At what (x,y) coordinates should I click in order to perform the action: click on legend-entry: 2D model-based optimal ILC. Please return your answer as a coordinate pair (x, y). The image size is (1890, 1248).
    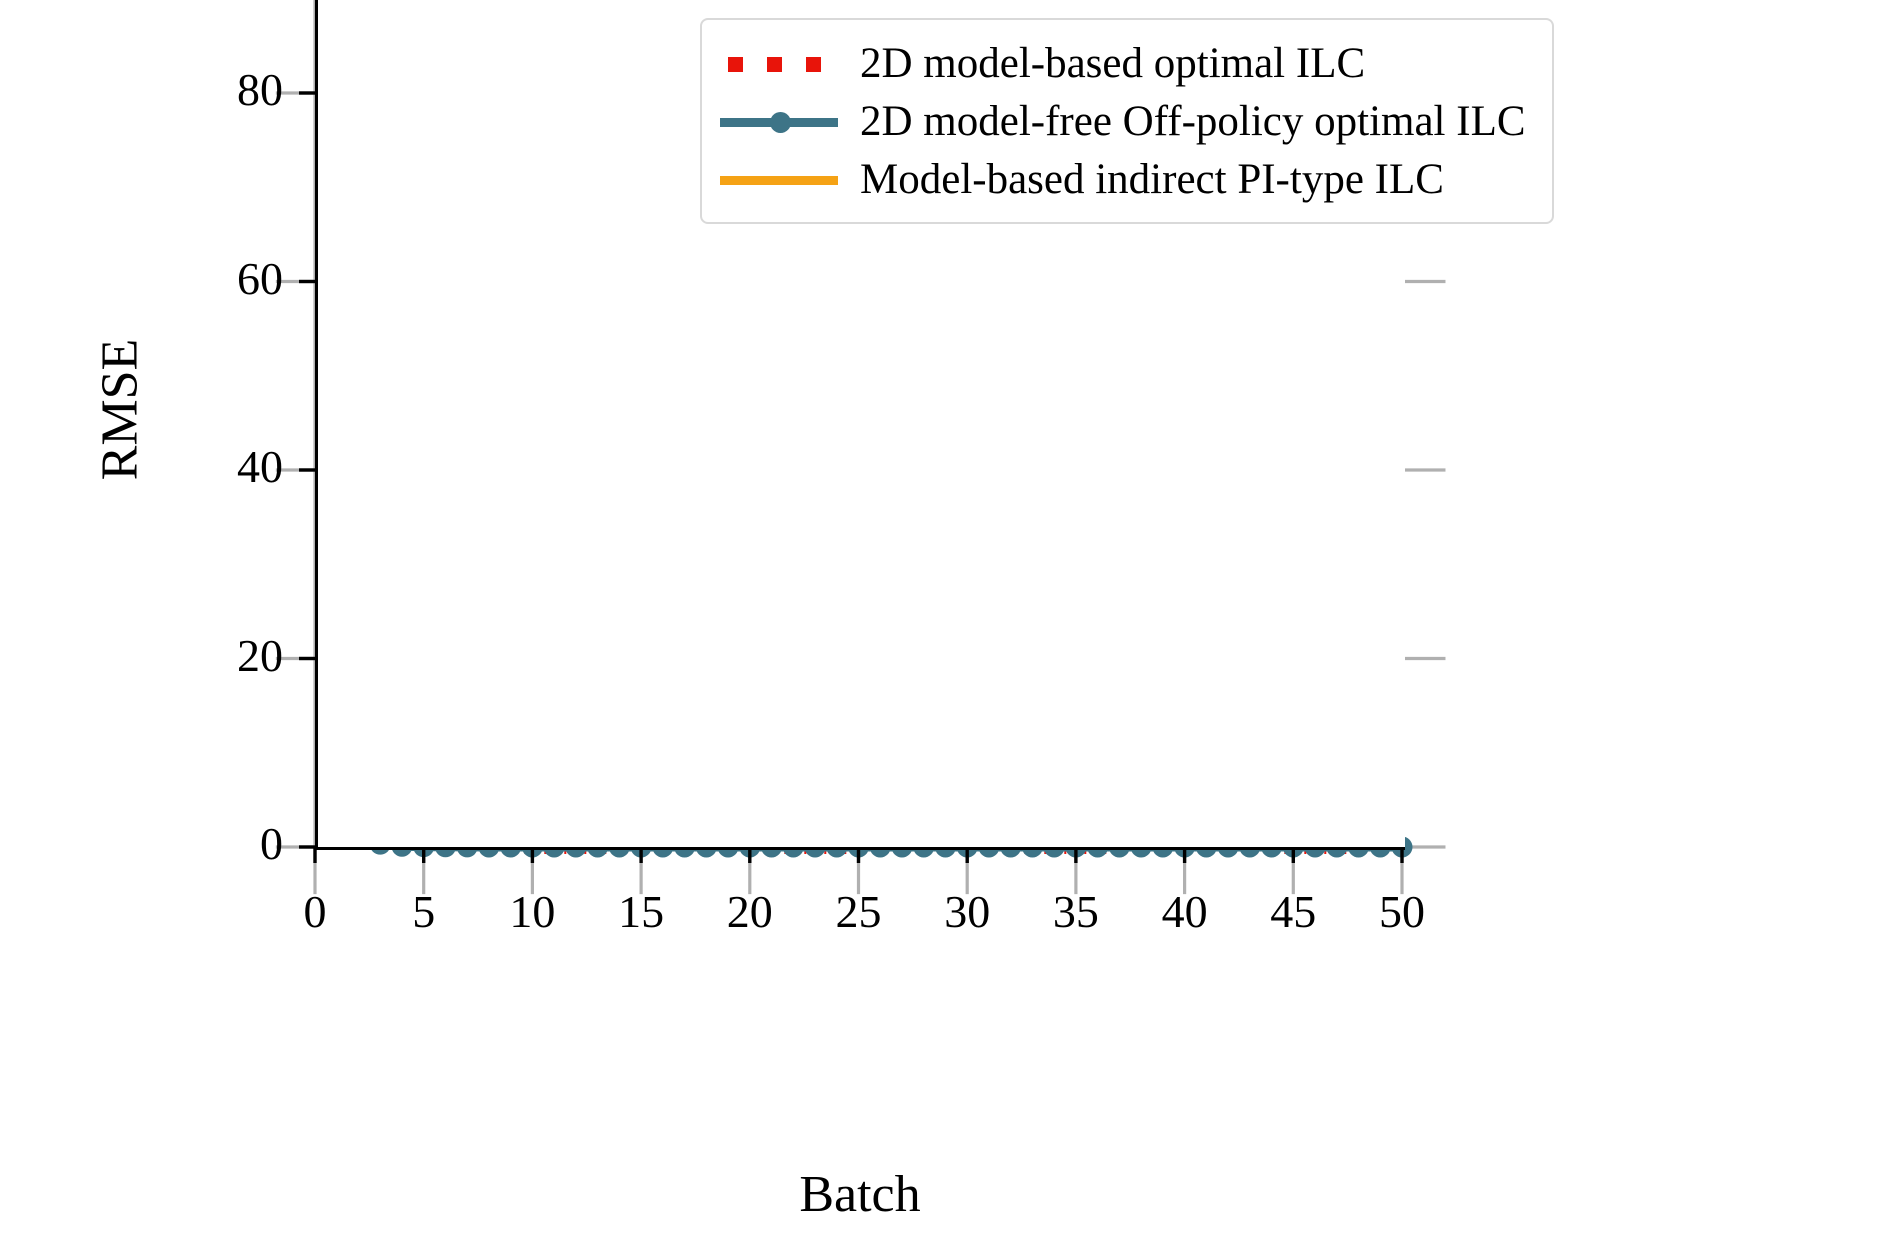
    Looking at the image, I should click on (1123, 63).